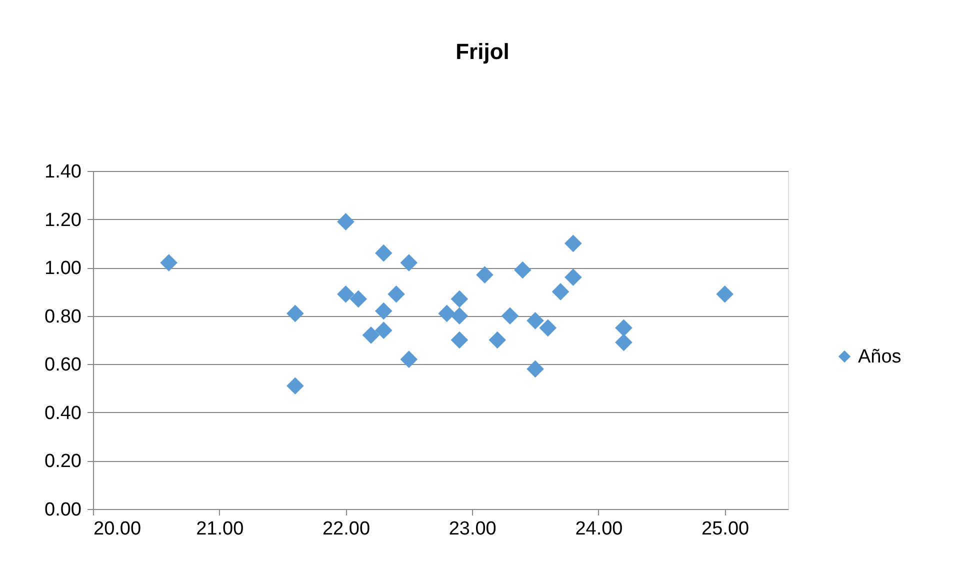  What do you see at coordinates (726, 529) in the screenshot?
I see `x-tick-label: 25.00` at bounding box center [726, 529].